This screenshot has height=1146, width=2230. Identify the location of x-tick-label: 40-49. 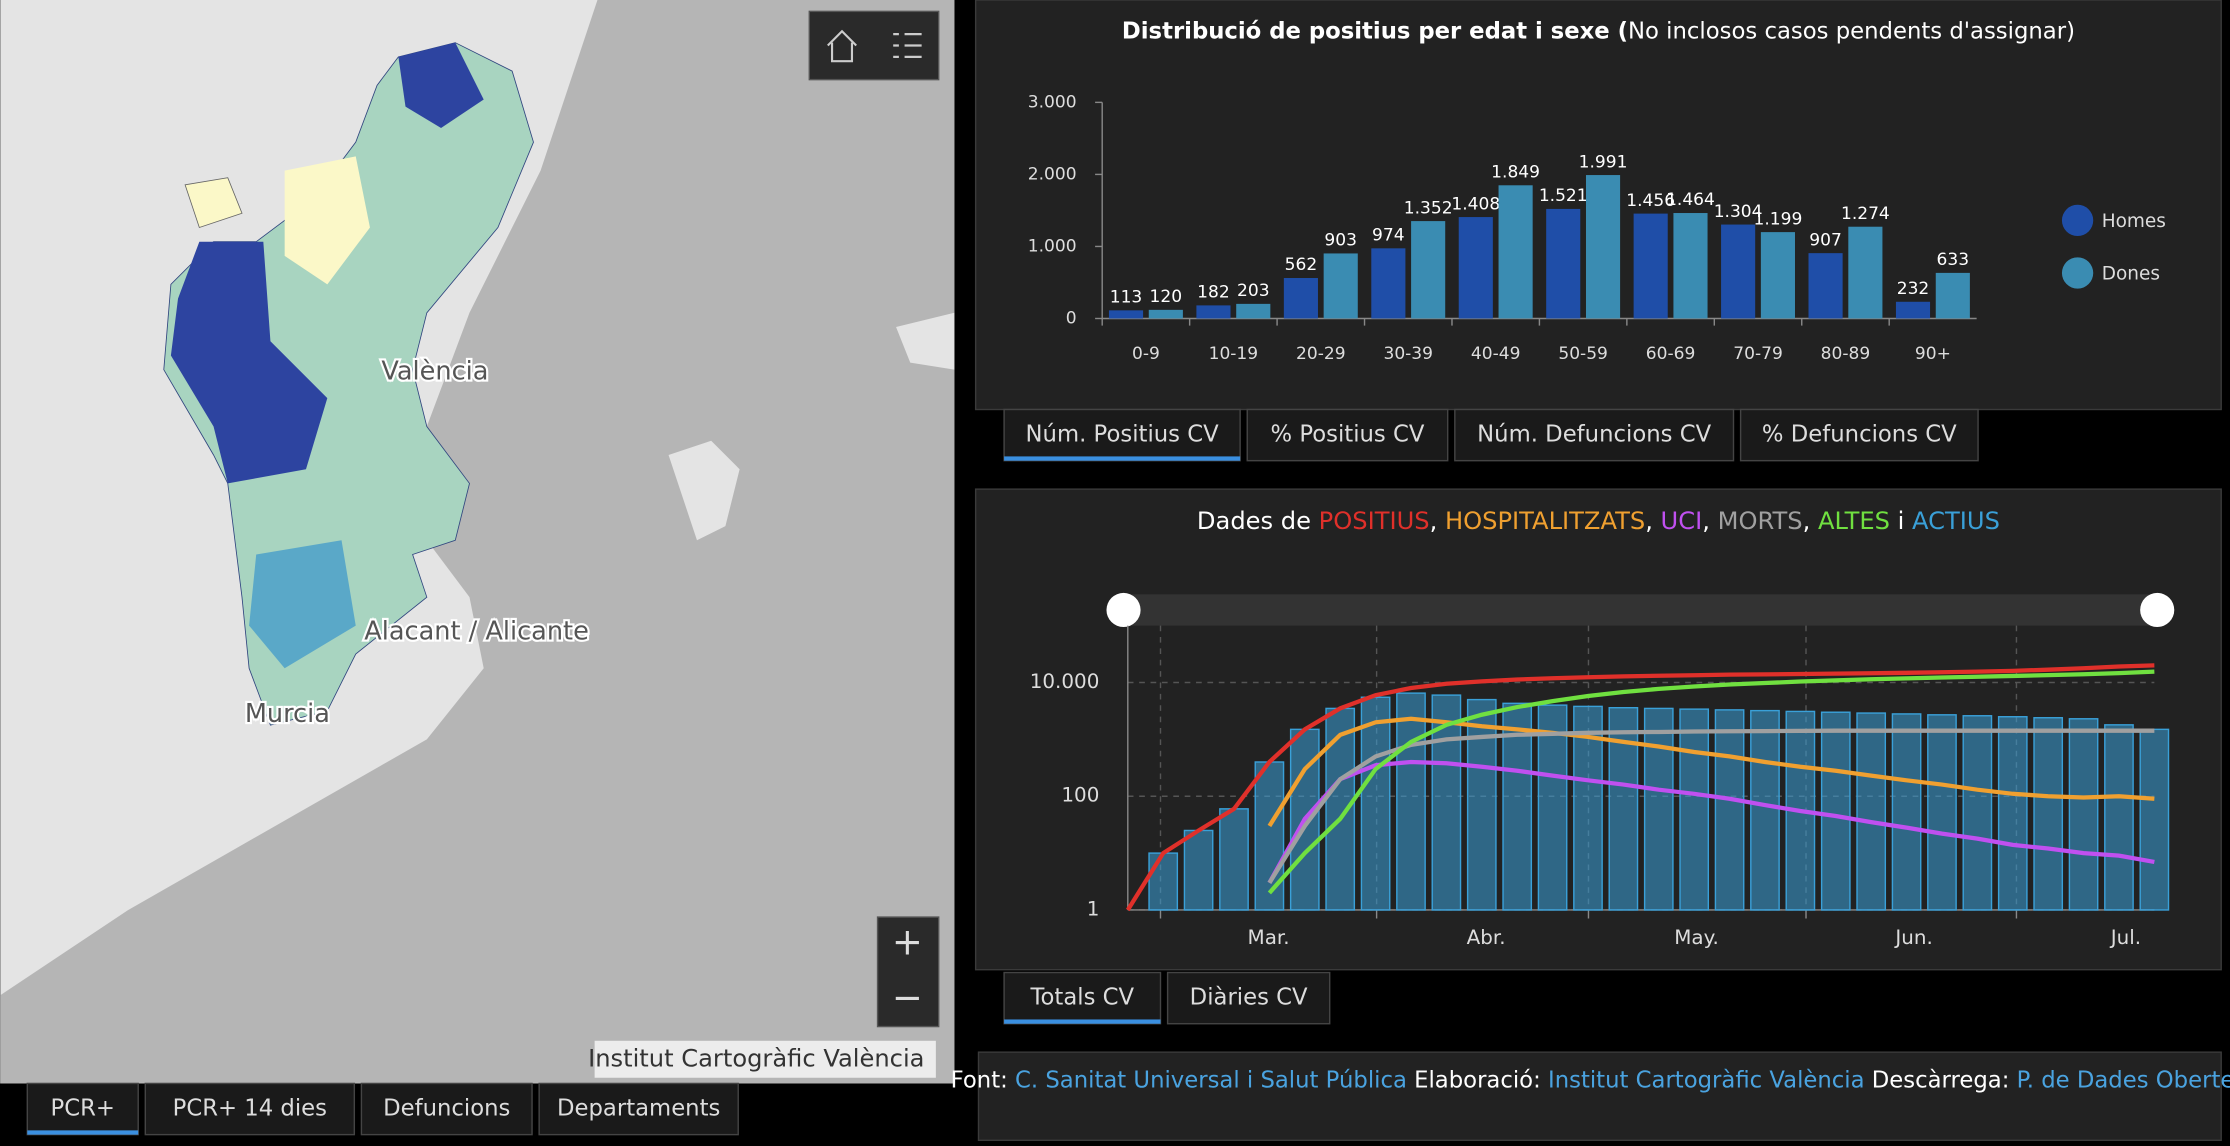
(1496, 354).